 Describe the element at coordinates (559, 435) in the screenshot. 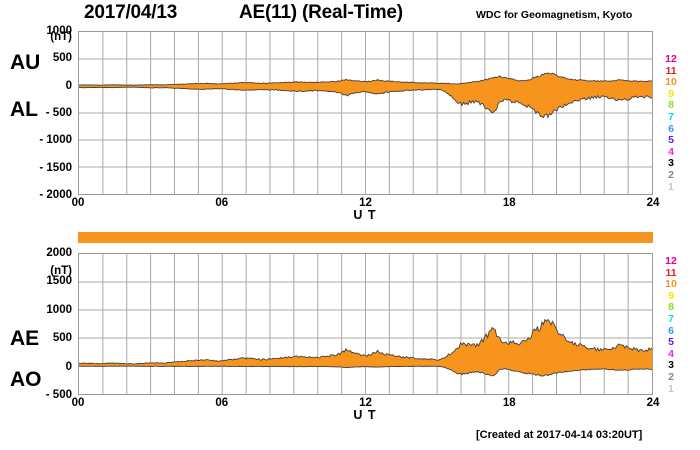

I see `footer-created-timestamp: [Created at 2017-04-14 03:20UT]` at that location.